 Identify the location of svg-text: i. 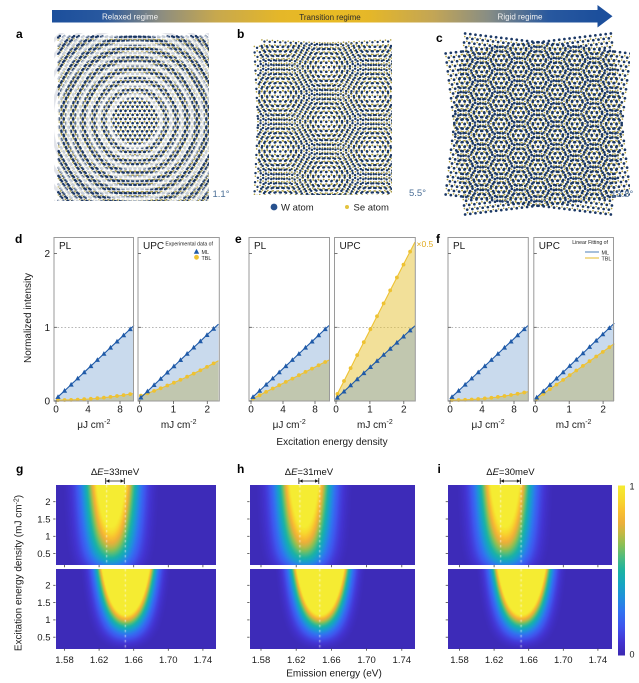
(439, 469).